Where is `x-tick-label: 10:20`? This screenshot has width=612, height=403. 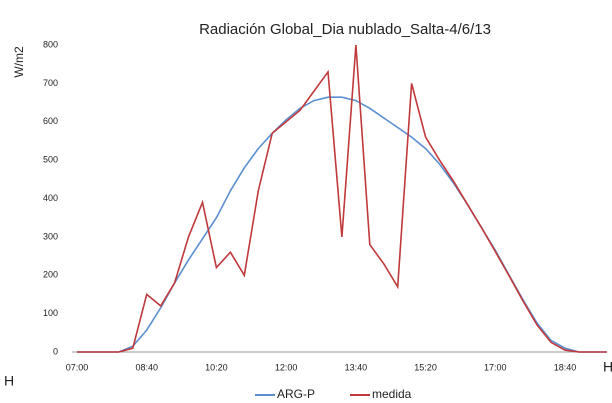 x-tick-label: 10:20 is located at coordinates (216, 367).